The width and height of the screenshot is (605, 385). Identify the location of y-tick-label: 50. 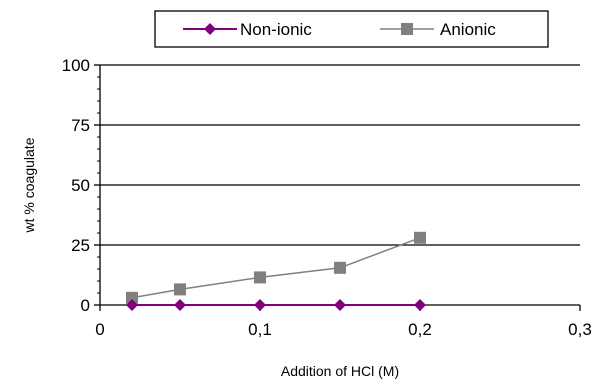
(80, 185).